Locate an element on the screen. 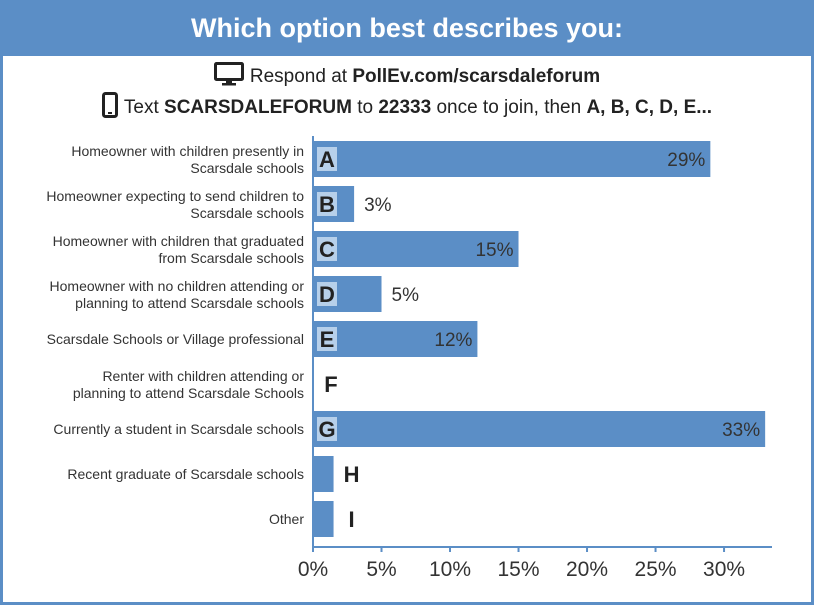 The width and height of the screenshot is (814, 605). poll-title: Which option best describes you: is located at coordinates (407, 28).